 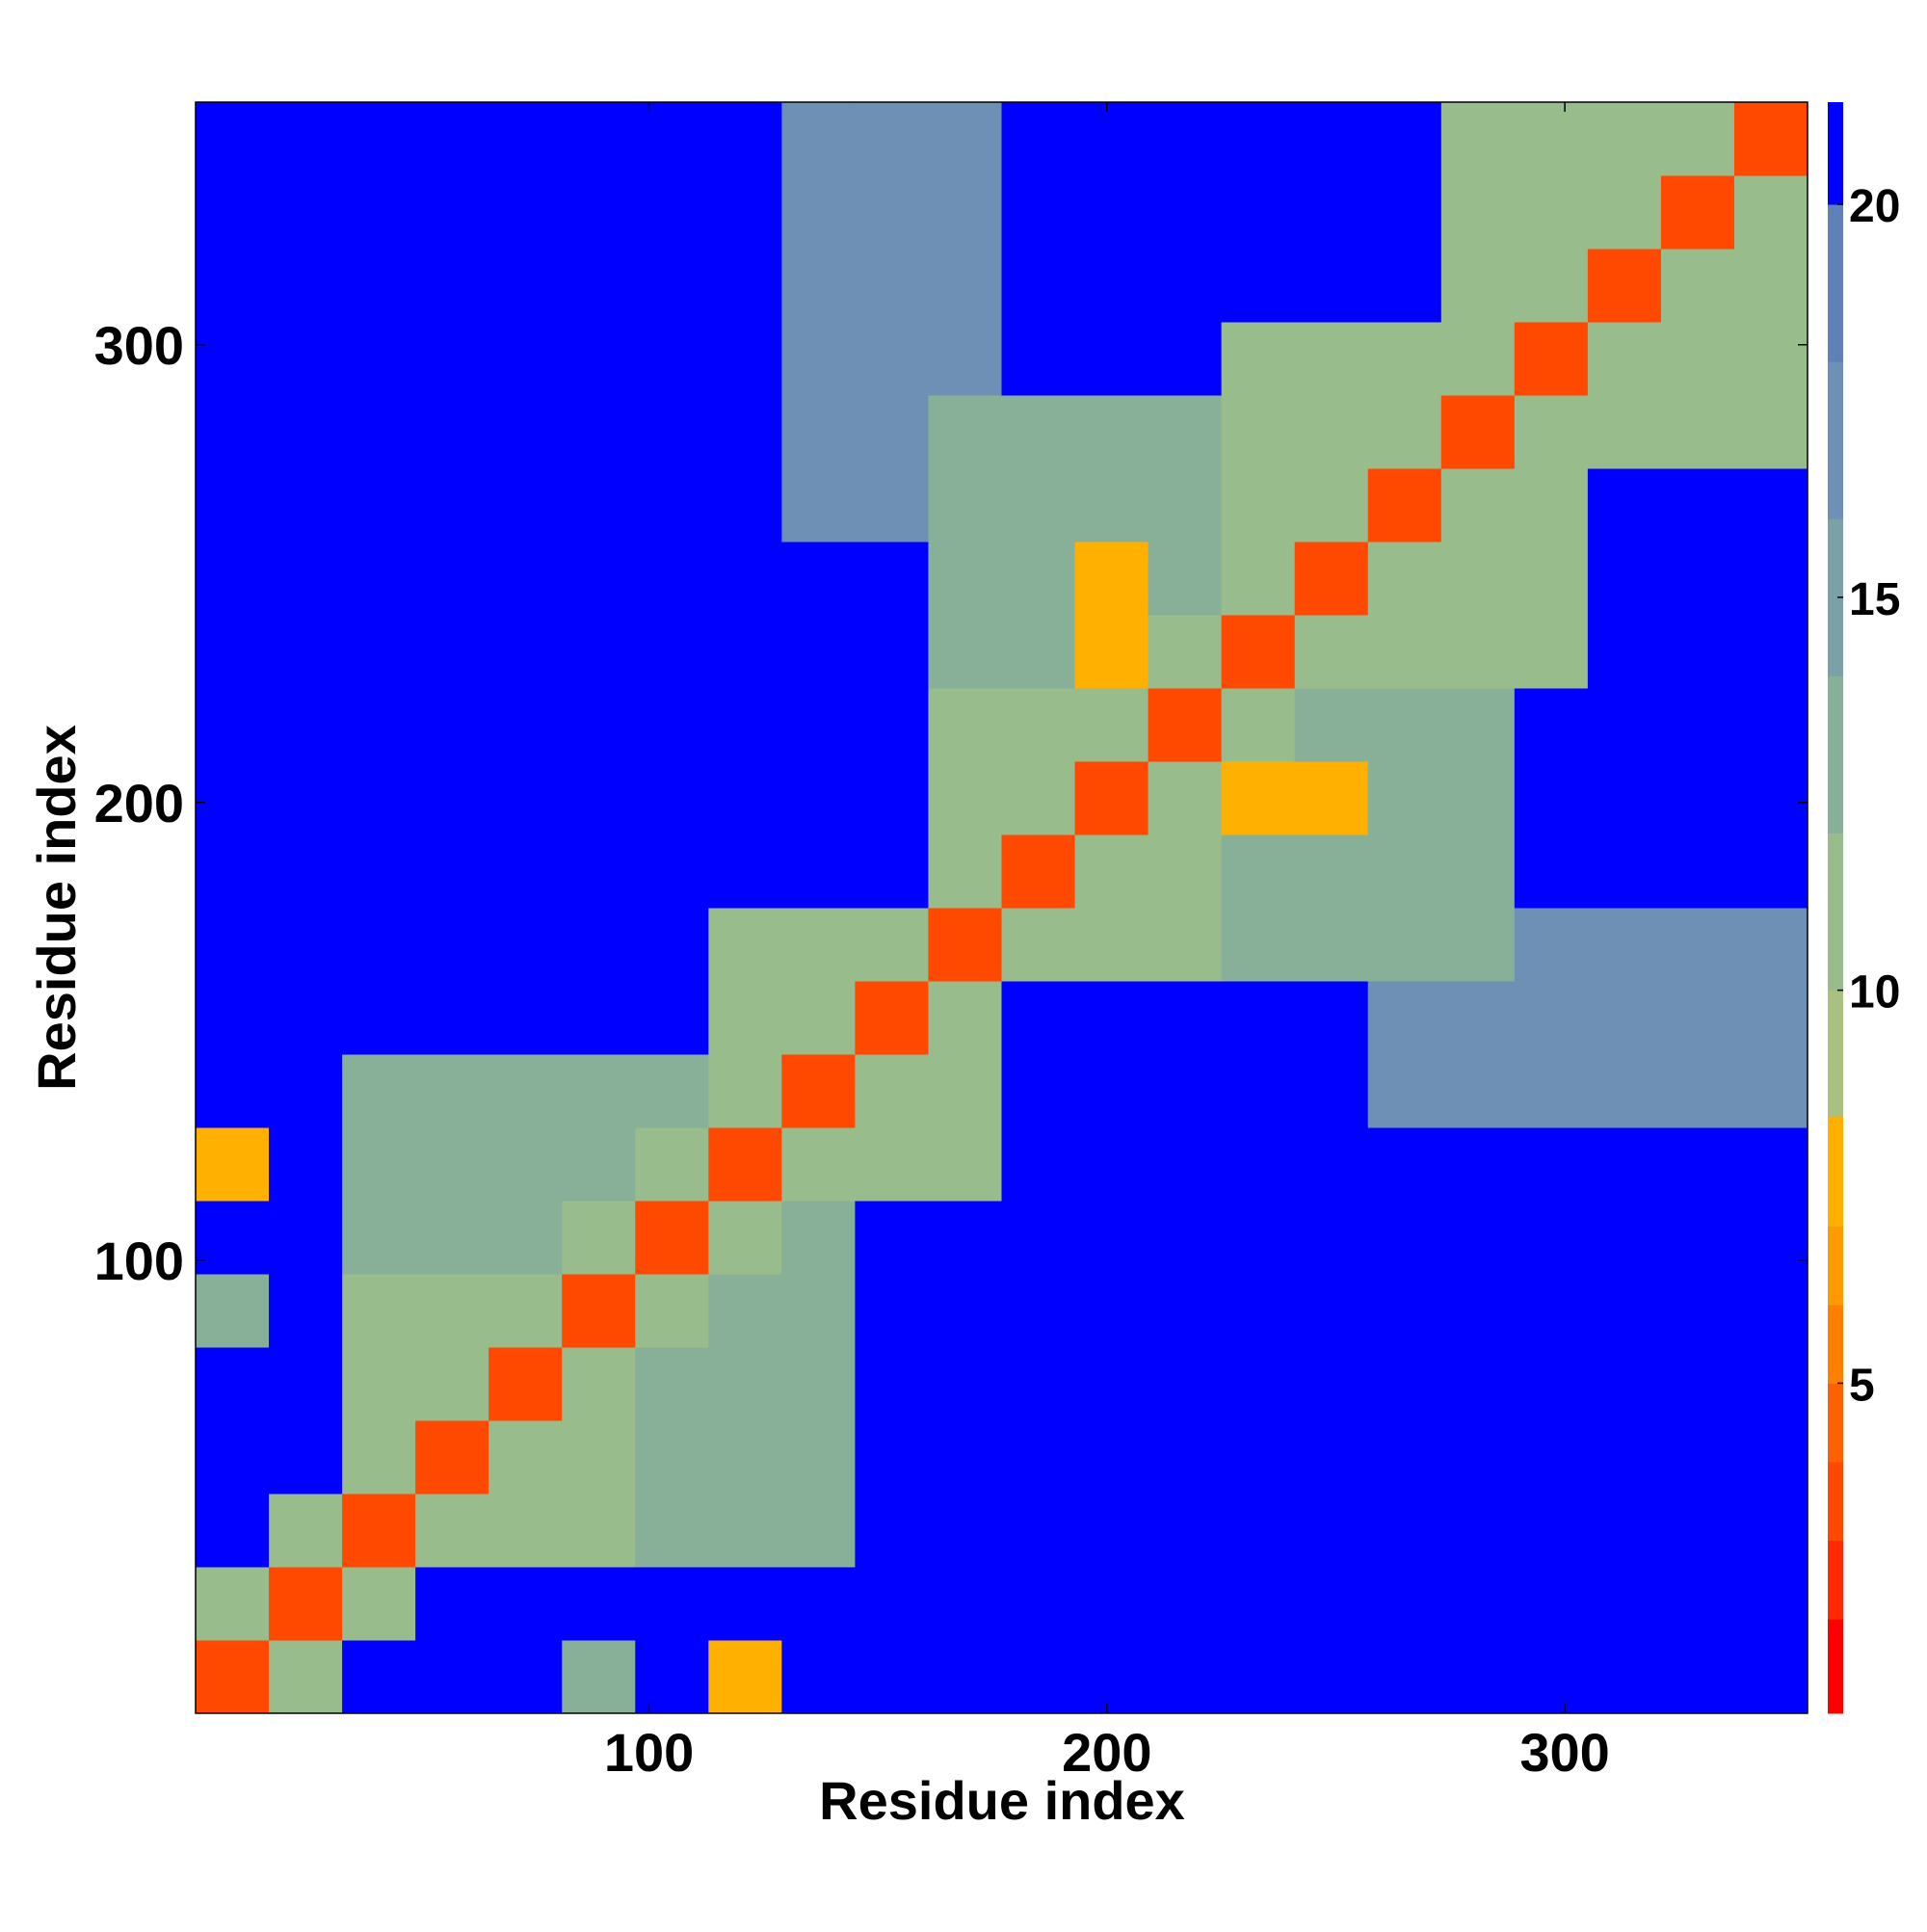 What do you see at coordinates (139, 803) in the screenshot?
I see `y-tick-label: 200` at bounding box center [139, 803].